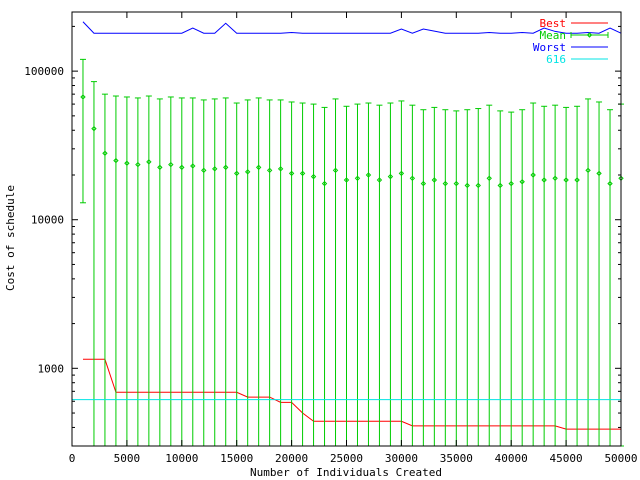  What do you see at coordinates (72, 458) in the screenshot?
I see `x-tick-label: 0` at bounding box center [72, 458].